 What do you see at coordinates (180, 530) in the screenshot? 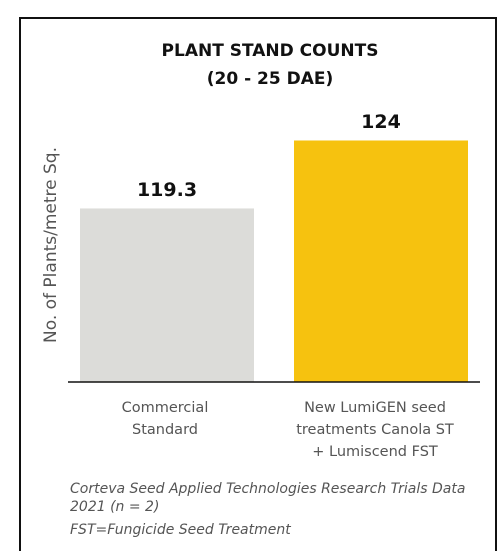
I see `footnote: FST=Fungicide Seed Treatment` at bounding box center [180, 530].